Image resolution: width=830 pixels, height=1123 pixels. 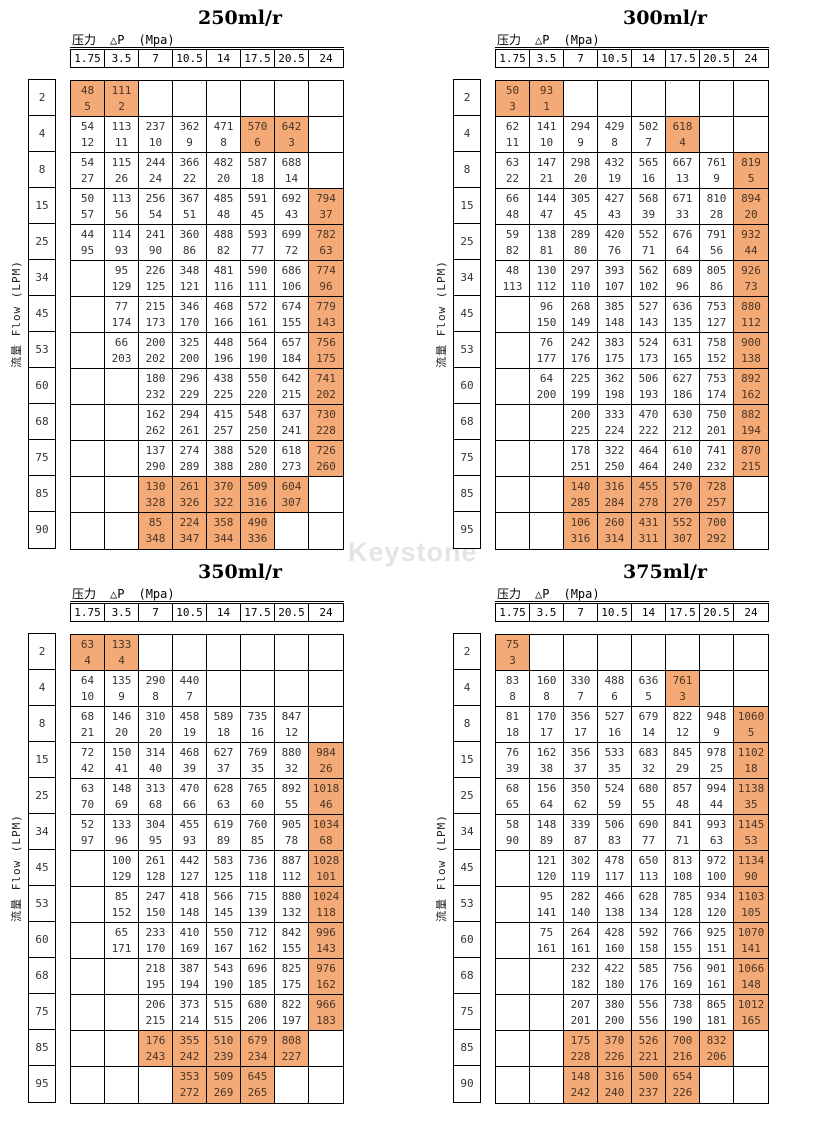 What do you see at coordinates (292, 761) in the screenshot?
I see `data-cell: 880 32` at bounding box center [292, 761].